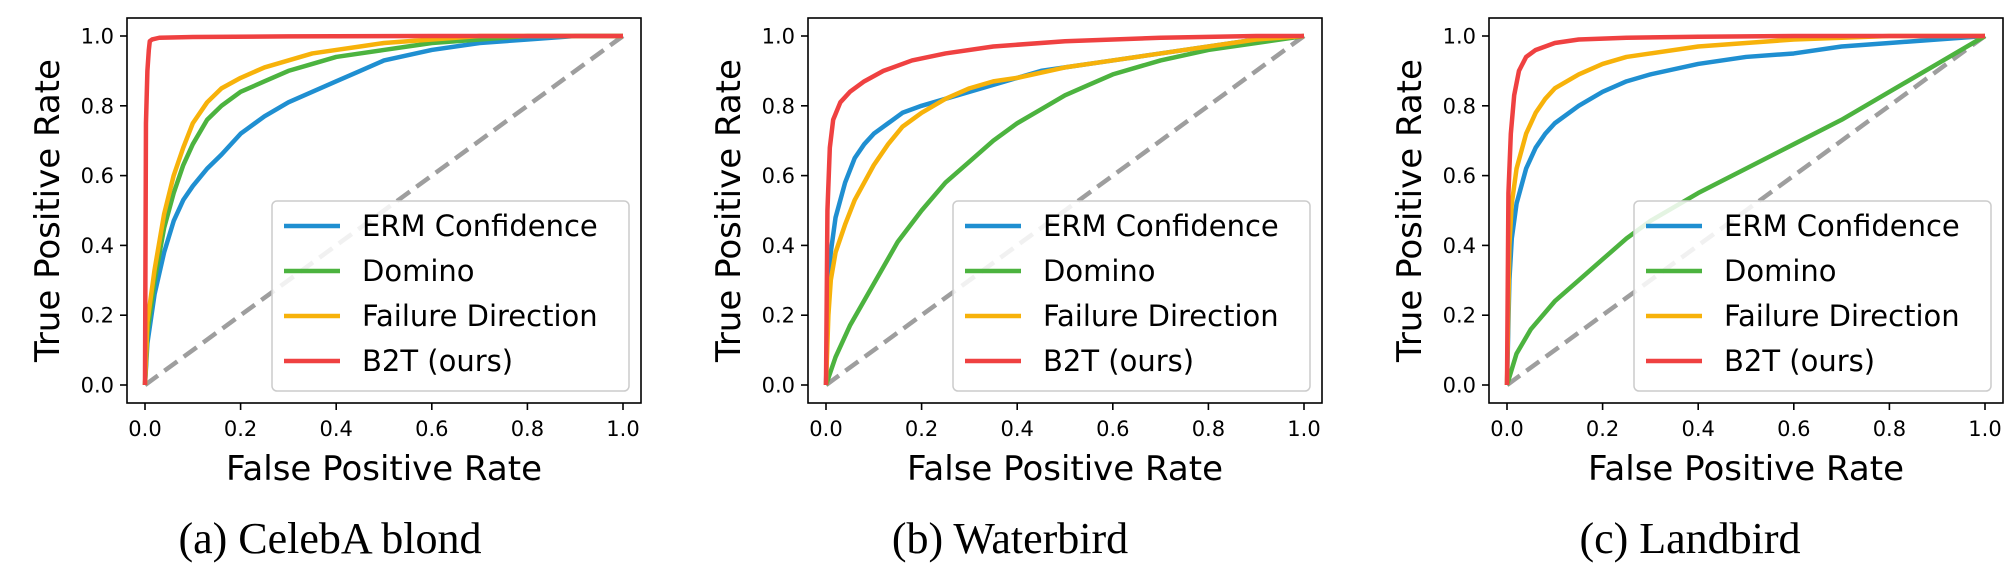 The image size is (2016, 580). I want to click on subfigure-caption: (b) Waterbird, so click(1010, 538).